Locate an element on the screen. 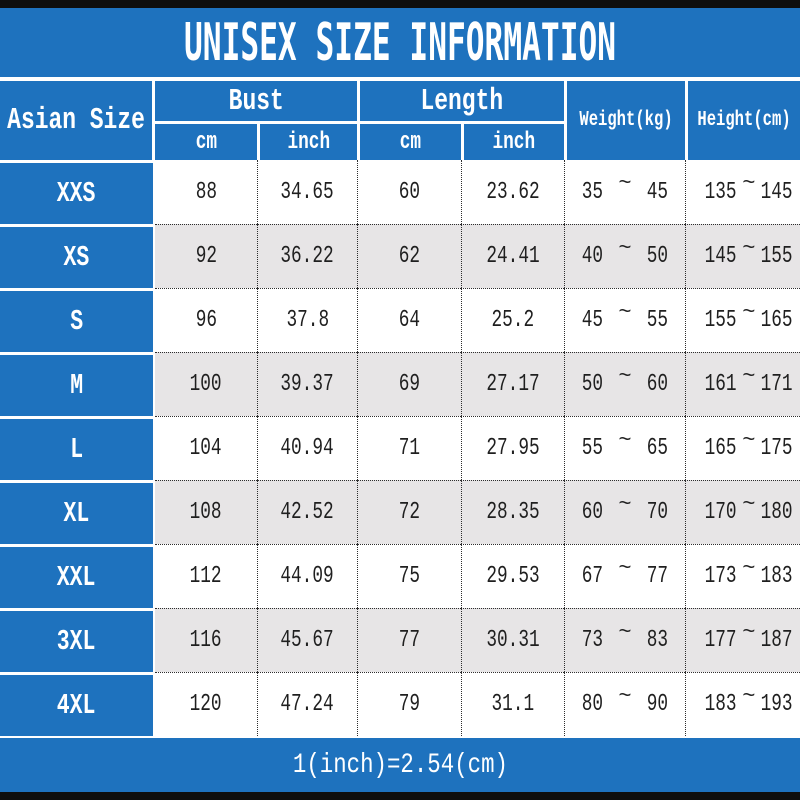 The height and width of the screenshot is (800, 800). page-title: UNISEX SIZE INFORMATION is located at coordinates (400, 42).